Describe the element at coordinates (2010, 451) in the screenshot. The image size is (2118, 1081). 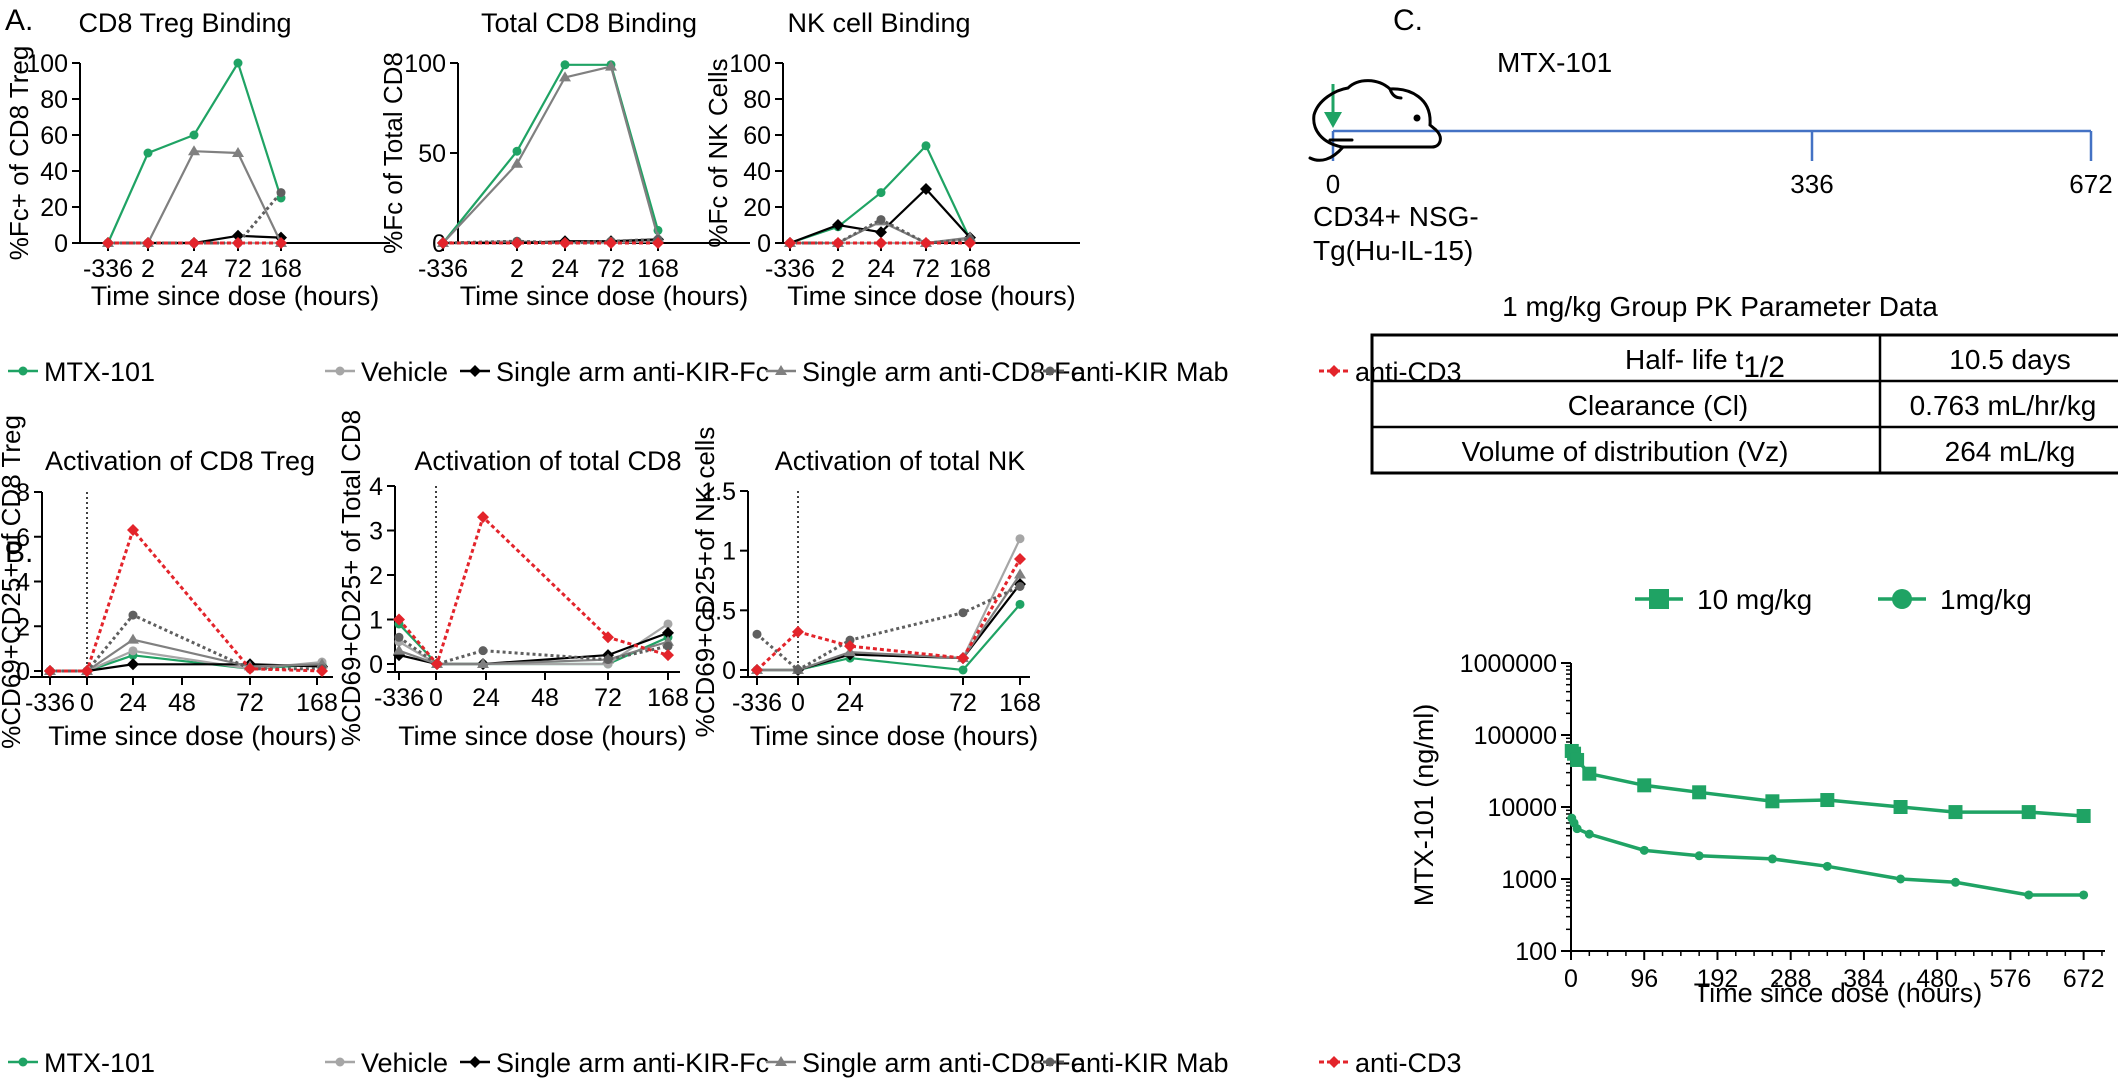
I see `pk-value: 264 mL/kg` at that location.